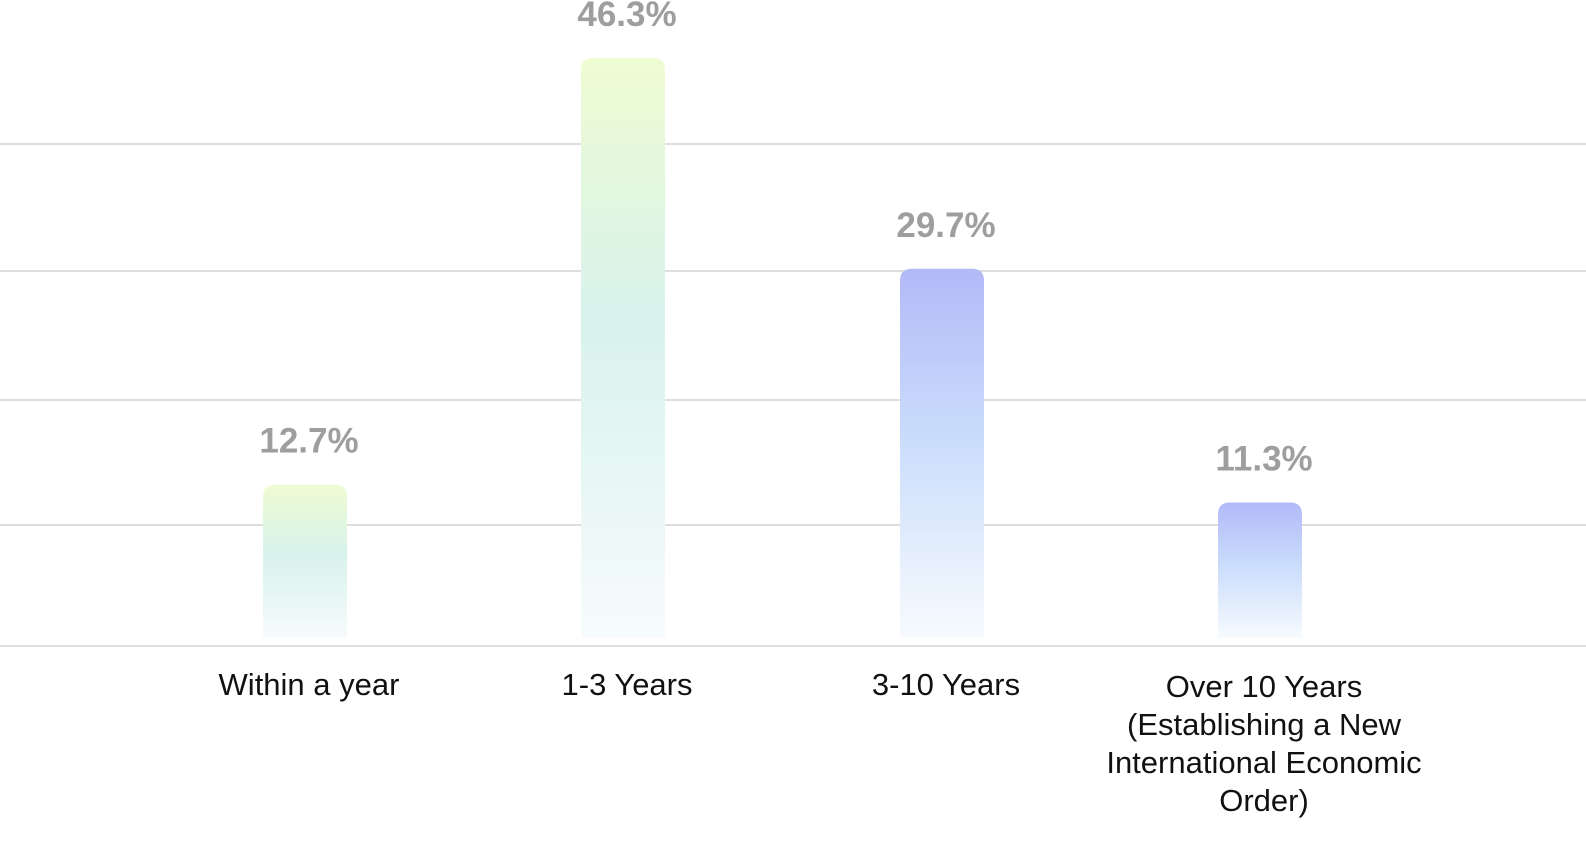 The image size is (1586, 854). I want to click on bar-value-label: 11.3%, so click(1263, 458).